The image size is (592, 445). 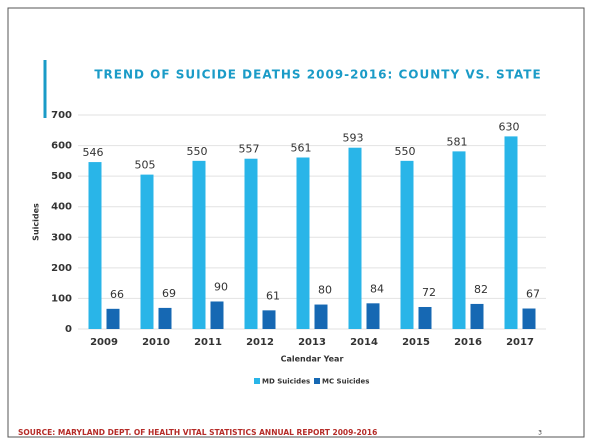 What do you see at coordinates (481, 289) in the screenshot?
I see `data-label: 82` at bounding box center [481, 289].